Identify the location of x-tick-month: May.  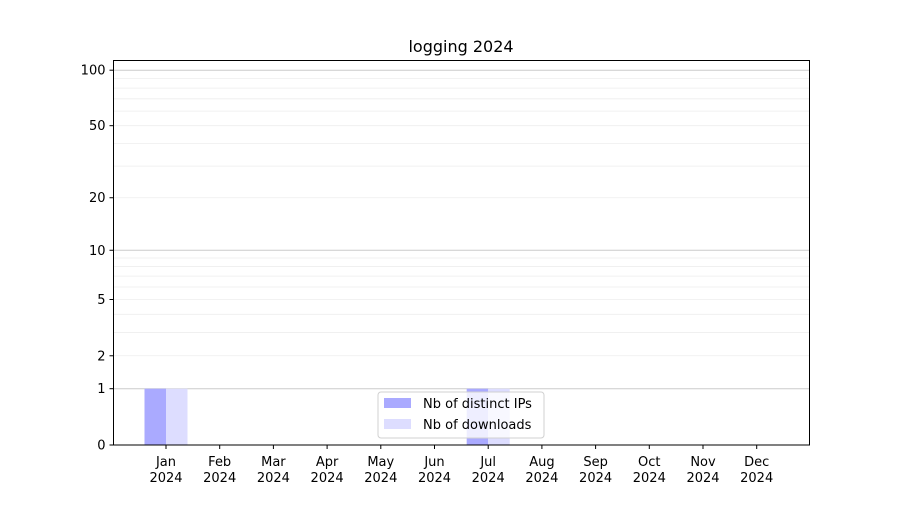
(380, 462).